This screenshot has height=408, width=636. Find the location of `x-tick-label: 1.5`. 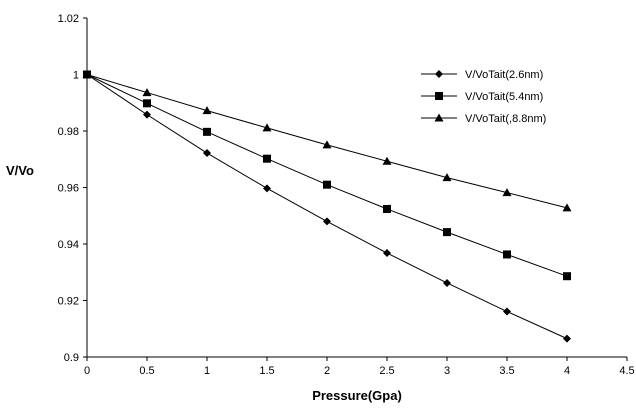

x-tick-label: 1.5 is located at coordinates (266, 371).